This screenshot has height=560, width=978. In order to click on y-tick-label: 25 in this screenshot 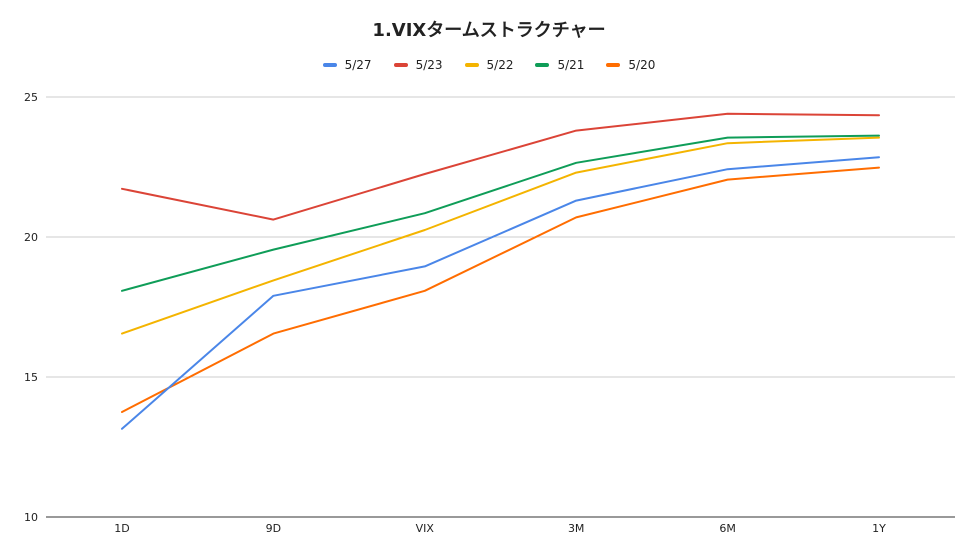, I will do `click(31, 97)`.